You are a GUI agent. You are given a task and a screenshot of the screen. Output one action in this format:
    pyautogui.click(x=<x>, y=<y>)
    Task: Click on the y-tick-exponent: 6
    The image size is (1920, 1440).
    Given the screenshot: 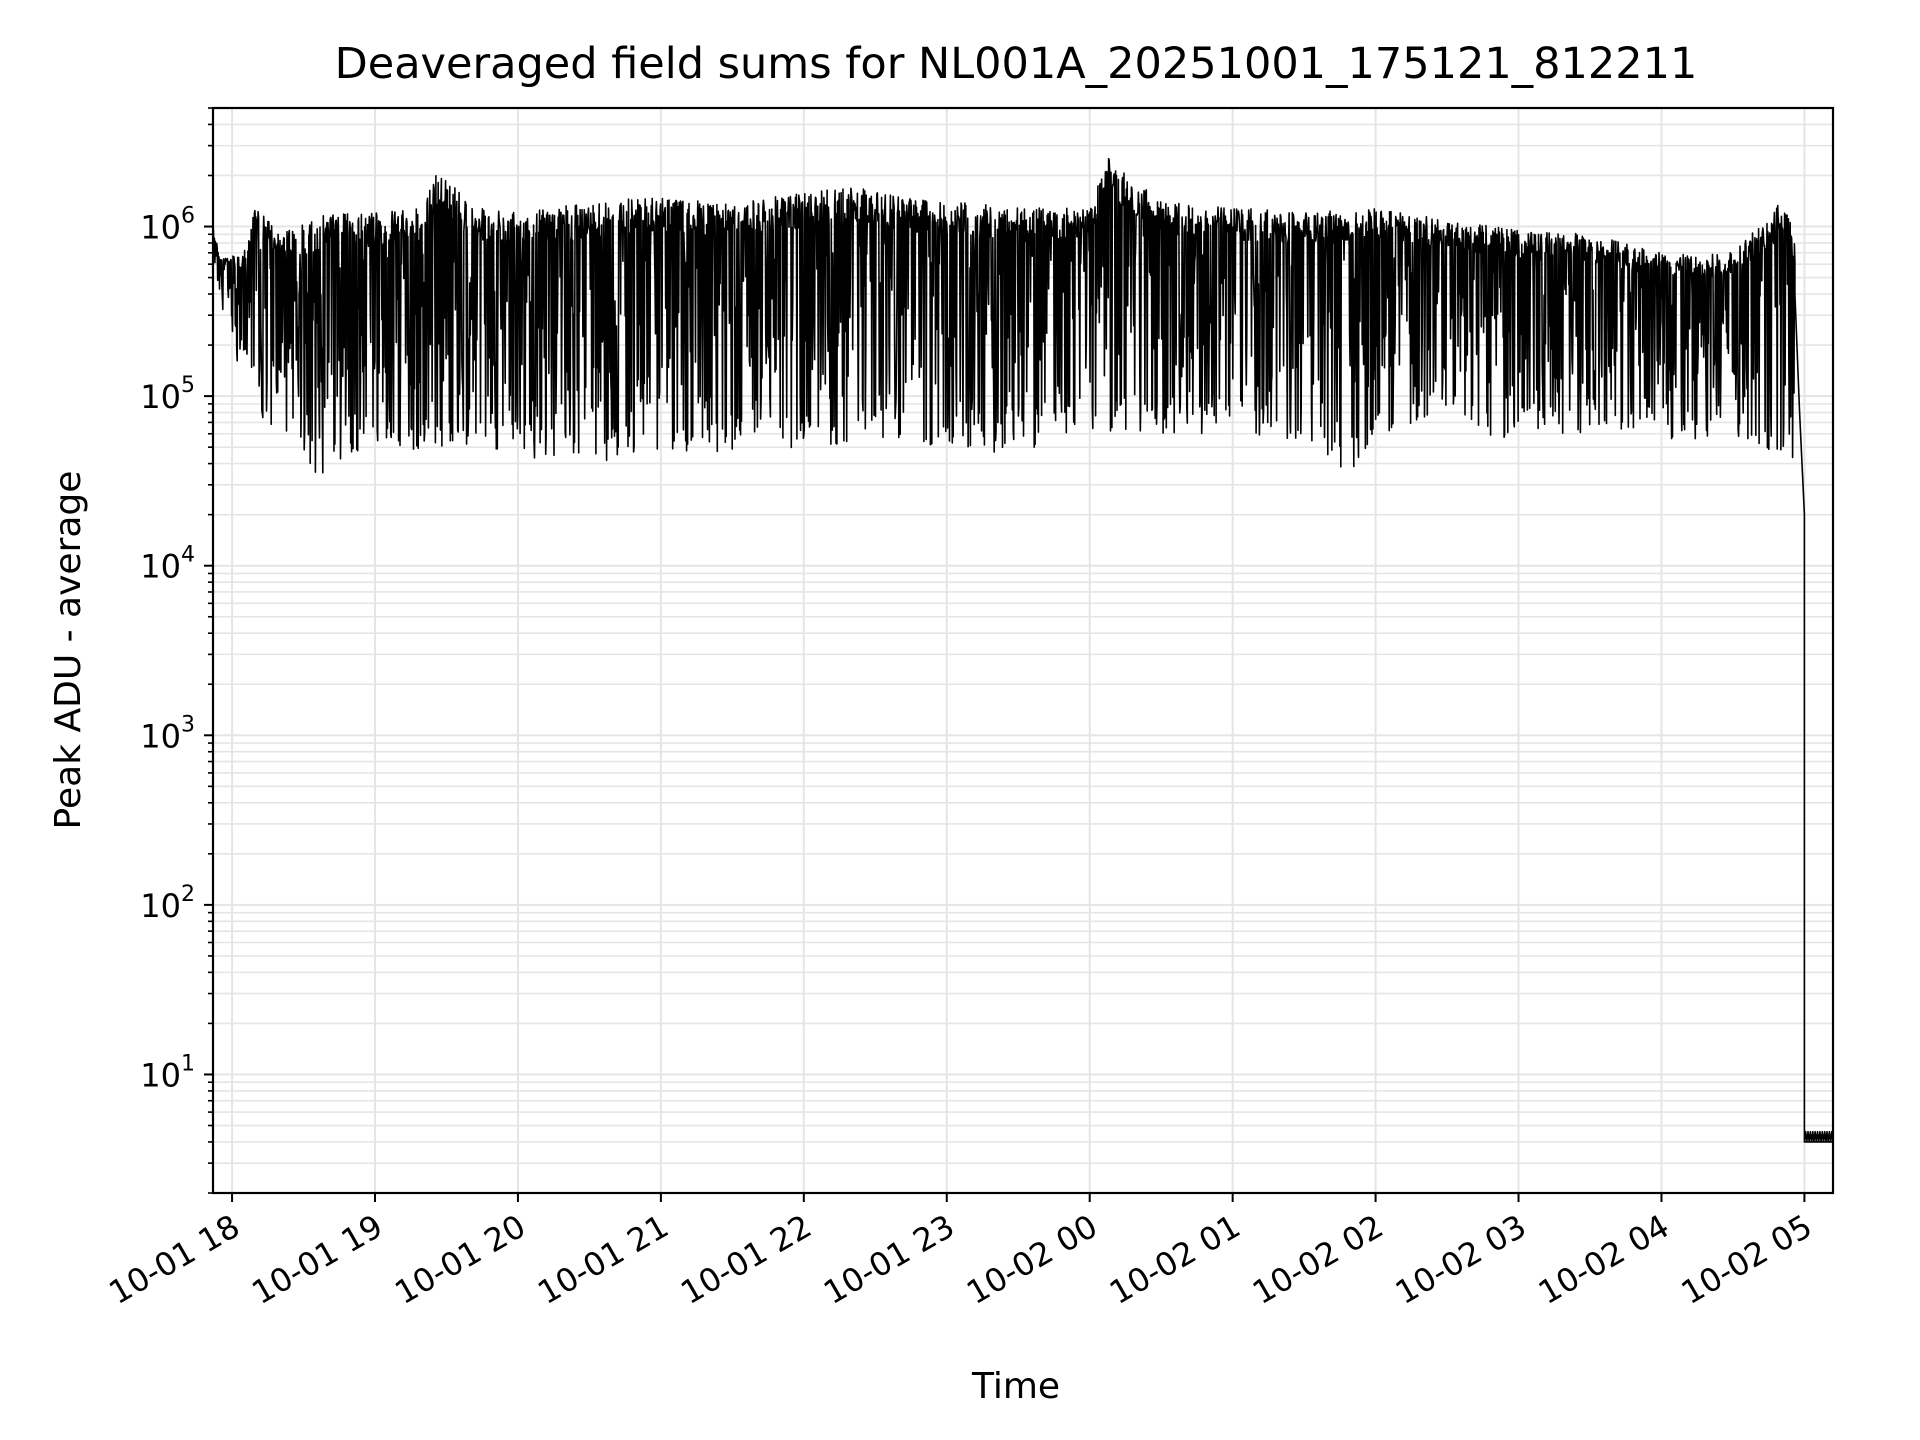 What is the action you would take?
    pyautogui.click(x=188, y=216)
    